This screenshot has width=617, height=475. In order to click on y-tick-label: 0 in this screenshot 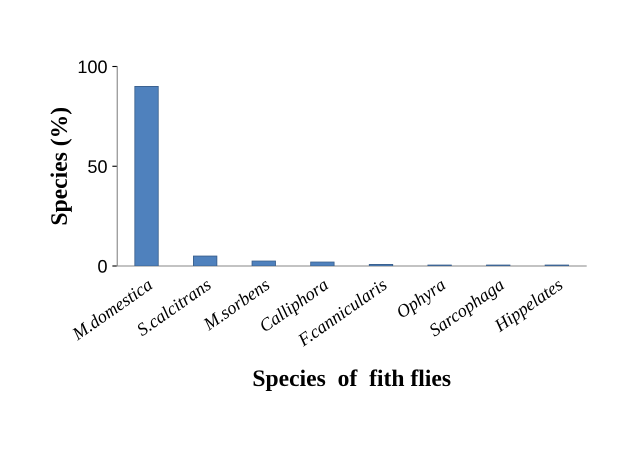, I will do `click(102, 266)`.